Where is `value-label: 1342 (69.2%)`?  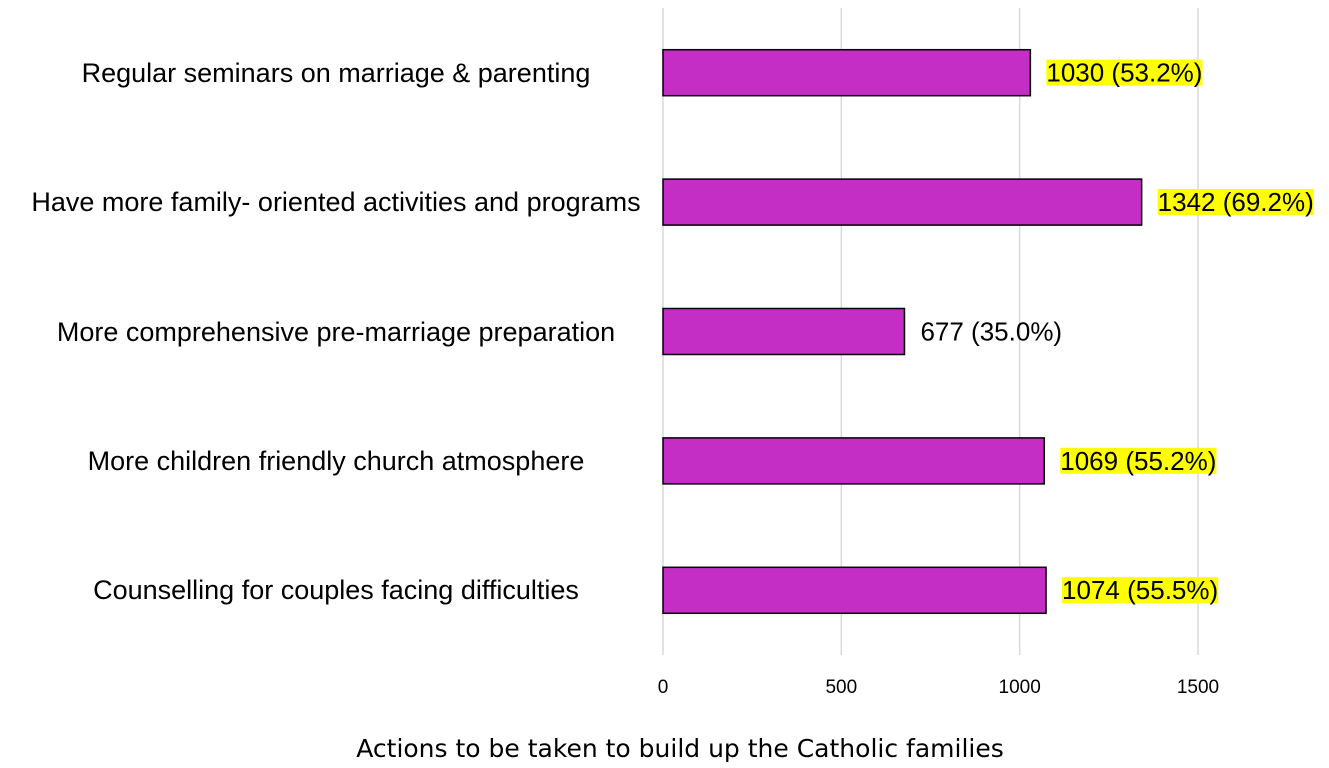
value-label: 1342 (69.2%) is located at coordinates (1236, 202).